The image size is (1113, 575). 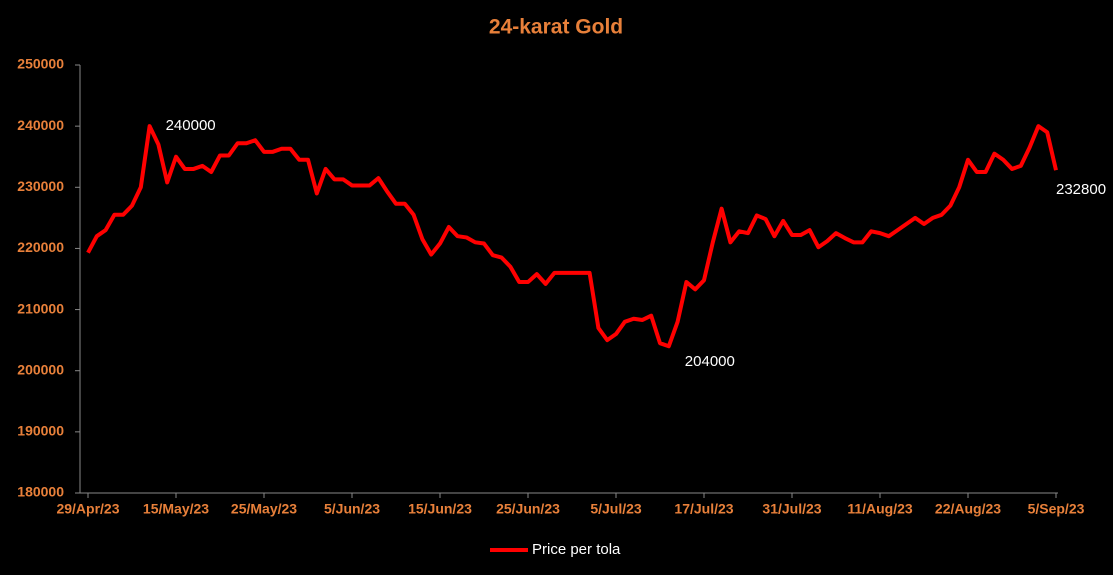 I want to click on x-tick-label: 5/Sep/23, so click(x=1056, y=509).